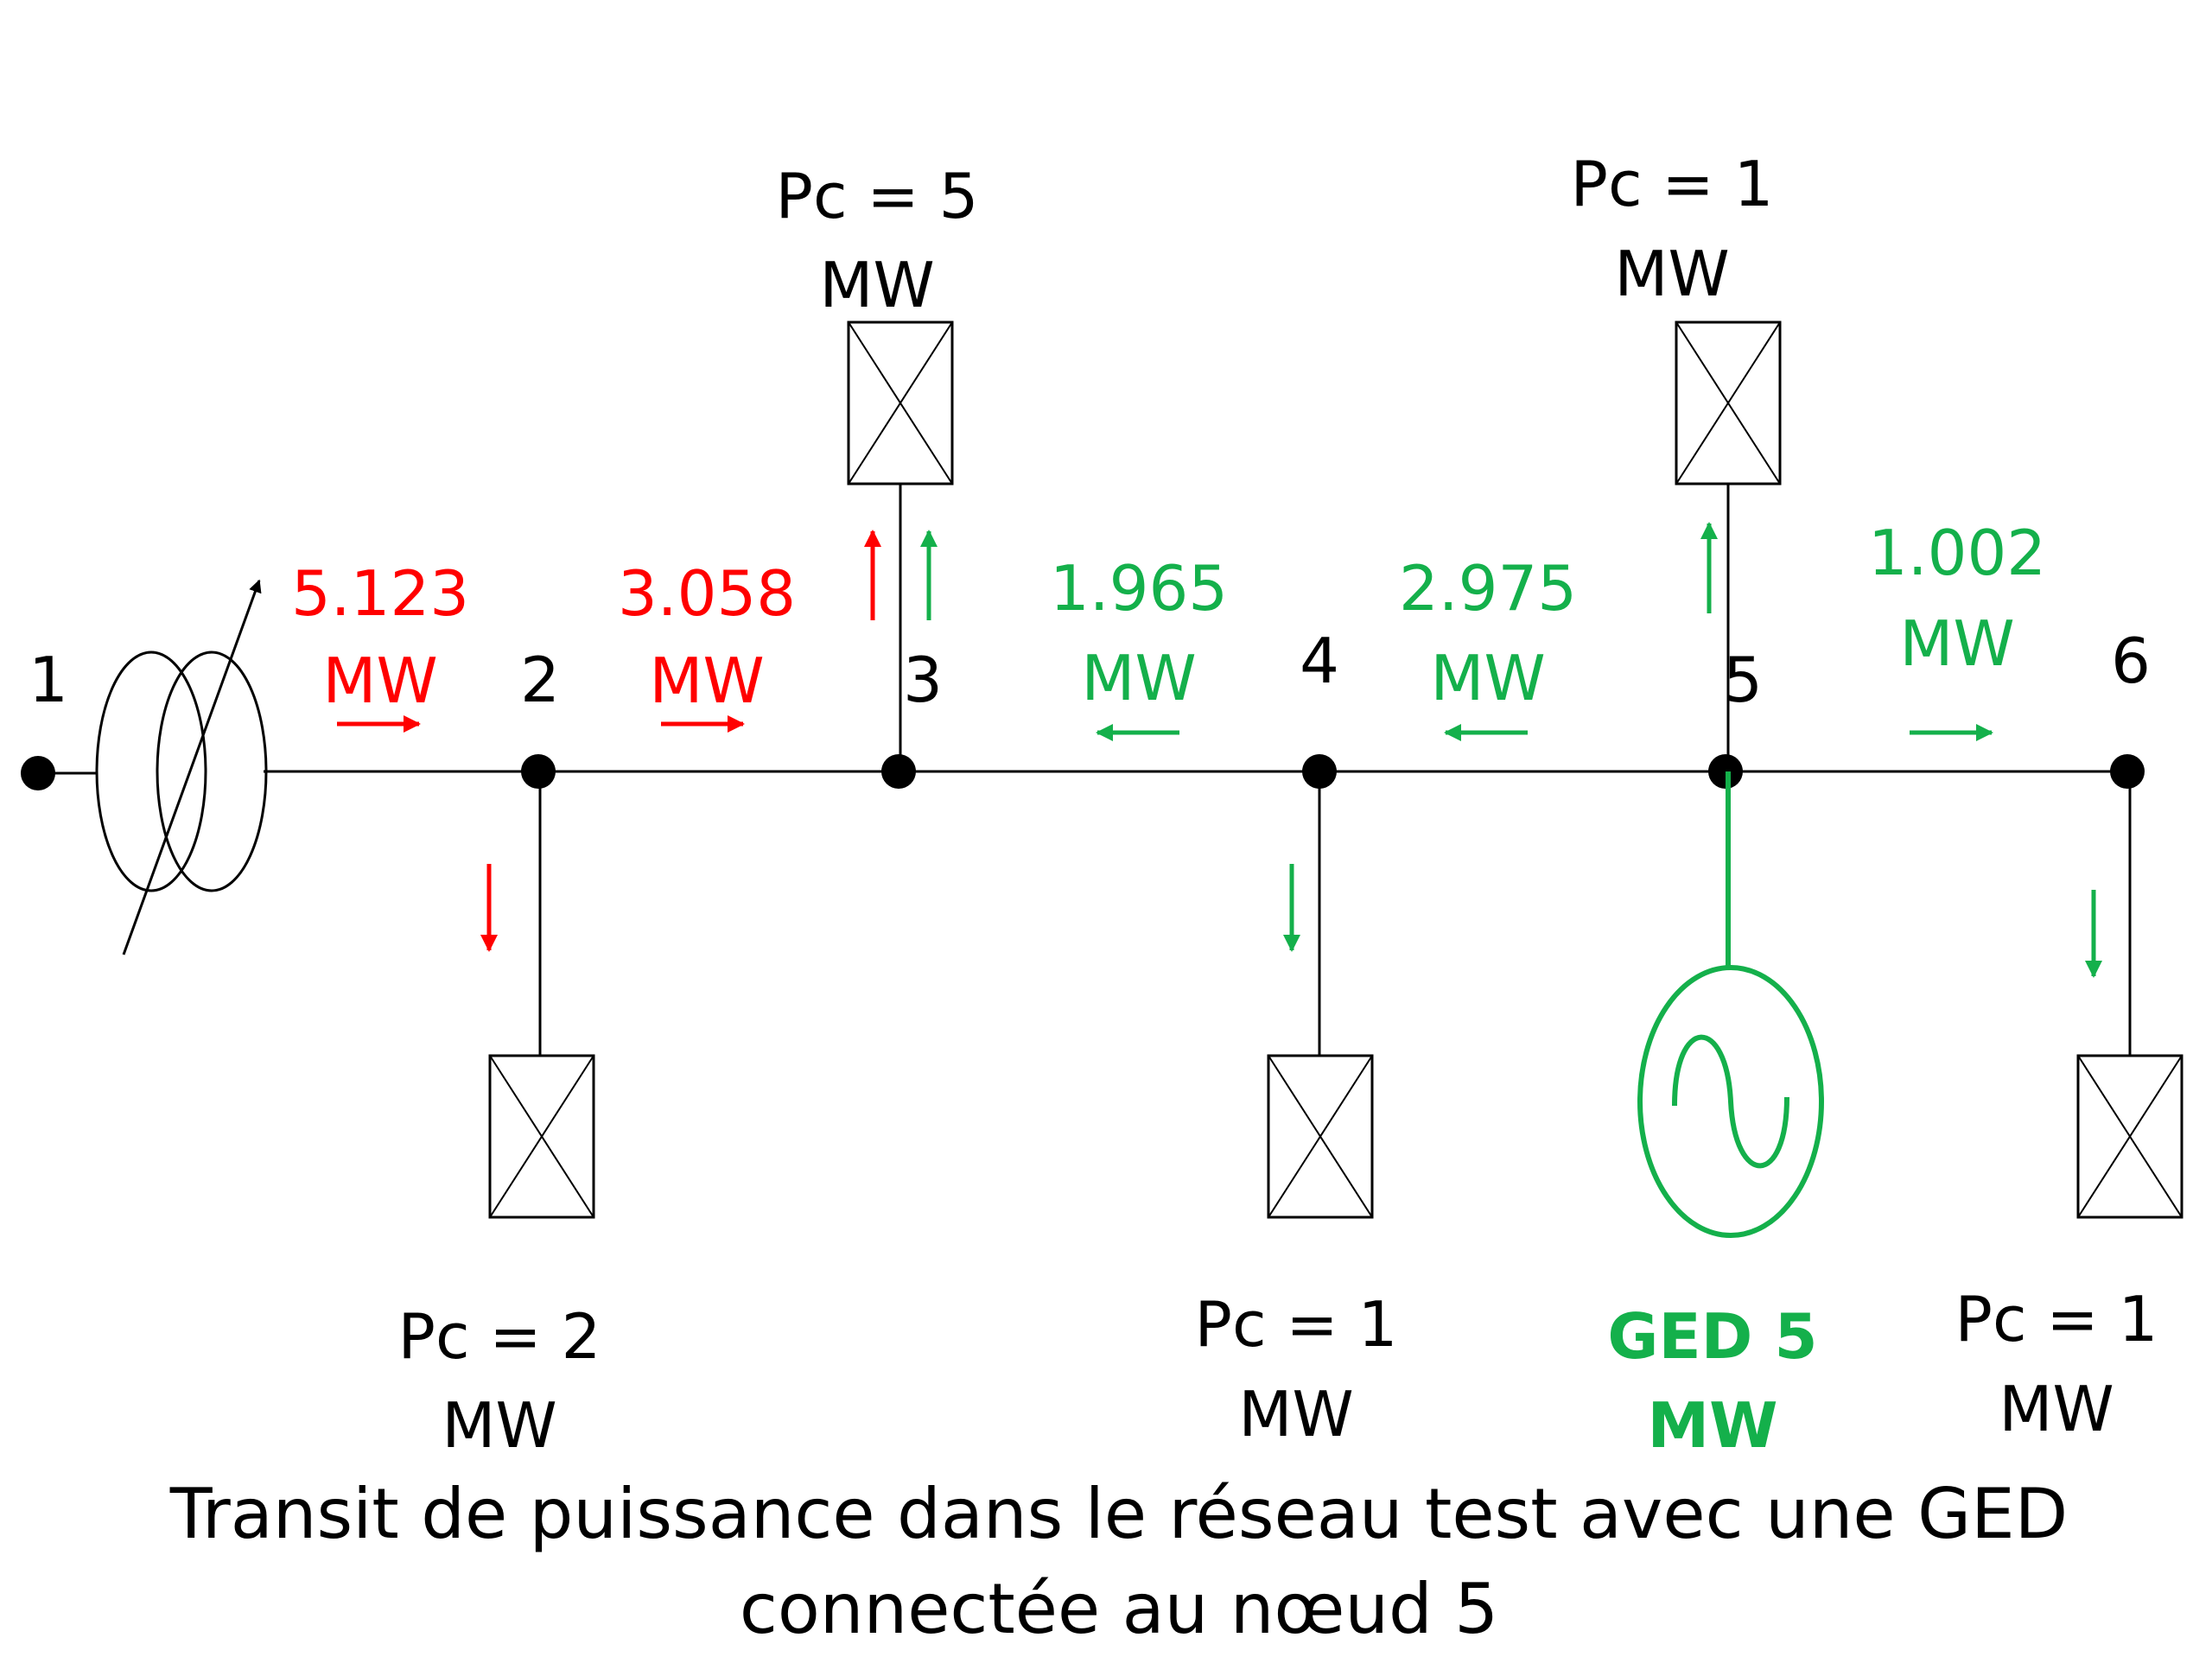 The width and height of the screenshot is (2212, 1663). Describe the element at coordinates (1319, 661) in the screenshot. I see `node-label-4: 4` at that location.